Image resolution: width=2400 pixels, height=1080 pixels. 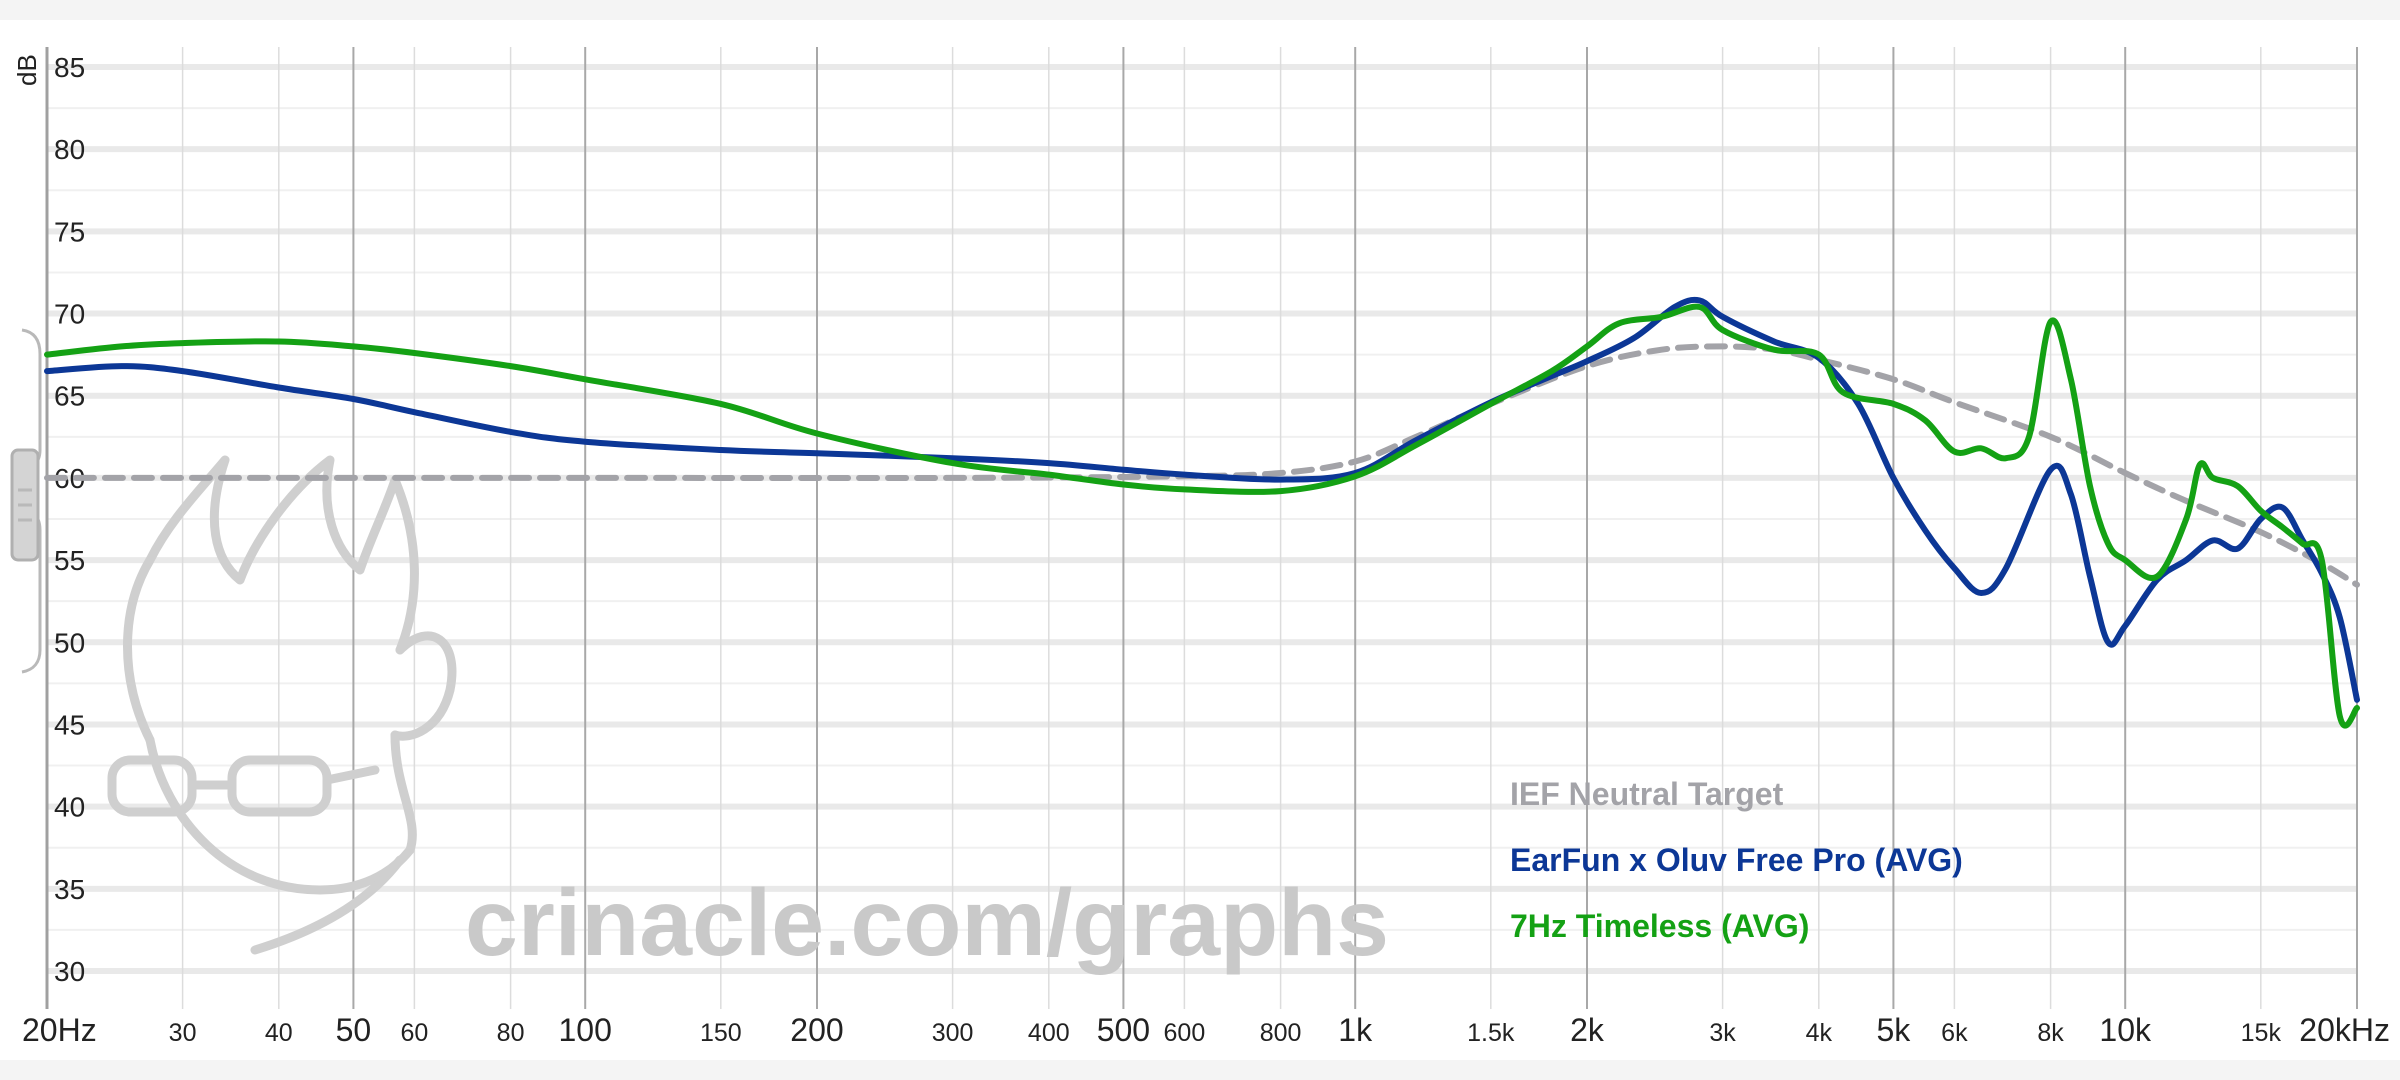 I want to click on y-tick-label: 50, so click(x=69, y=642).